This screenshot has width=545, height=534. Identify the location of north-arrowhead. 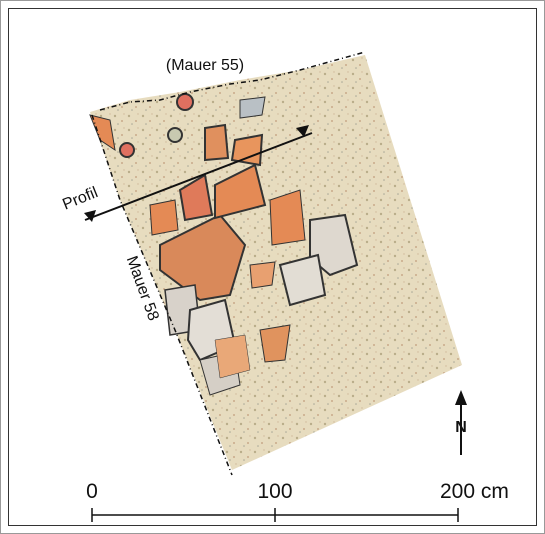
(461, 397).